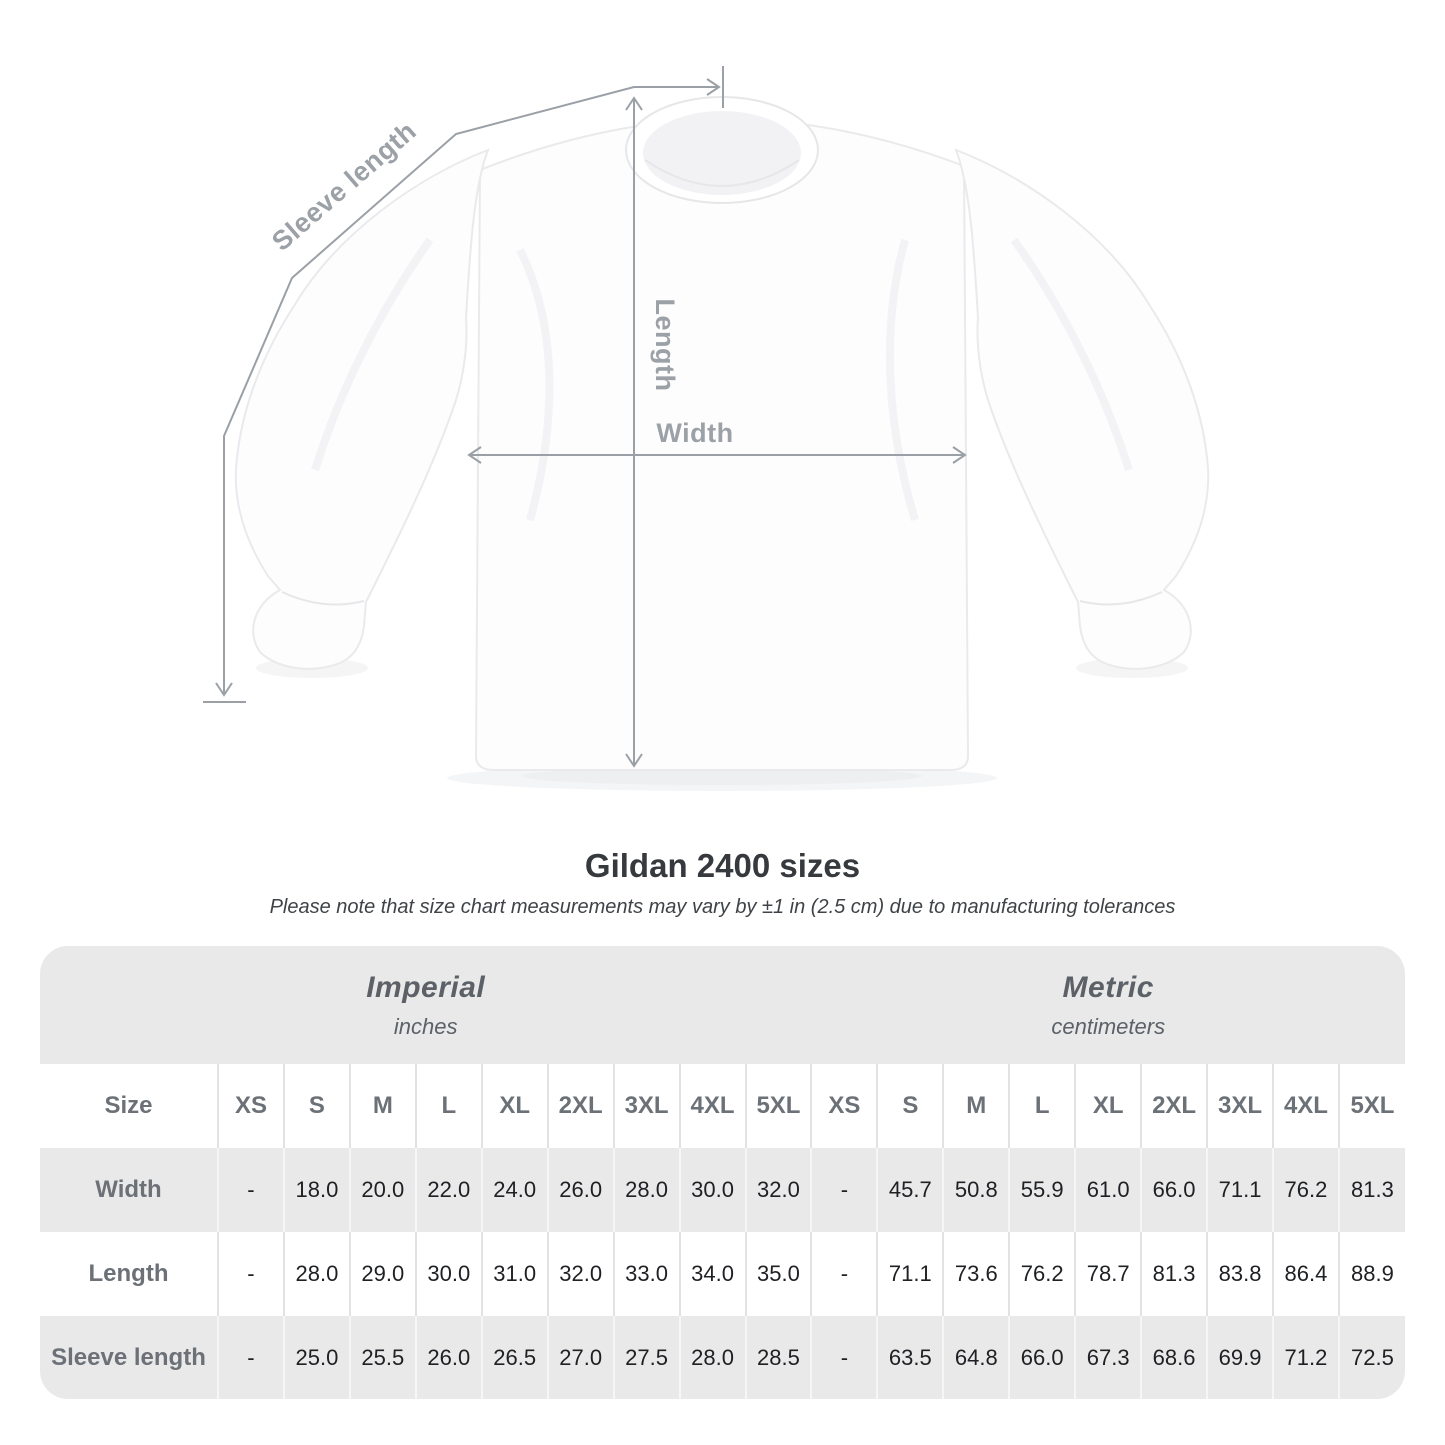  I want to click on metric-group-unit: centimeters, so click(1108, 1026).